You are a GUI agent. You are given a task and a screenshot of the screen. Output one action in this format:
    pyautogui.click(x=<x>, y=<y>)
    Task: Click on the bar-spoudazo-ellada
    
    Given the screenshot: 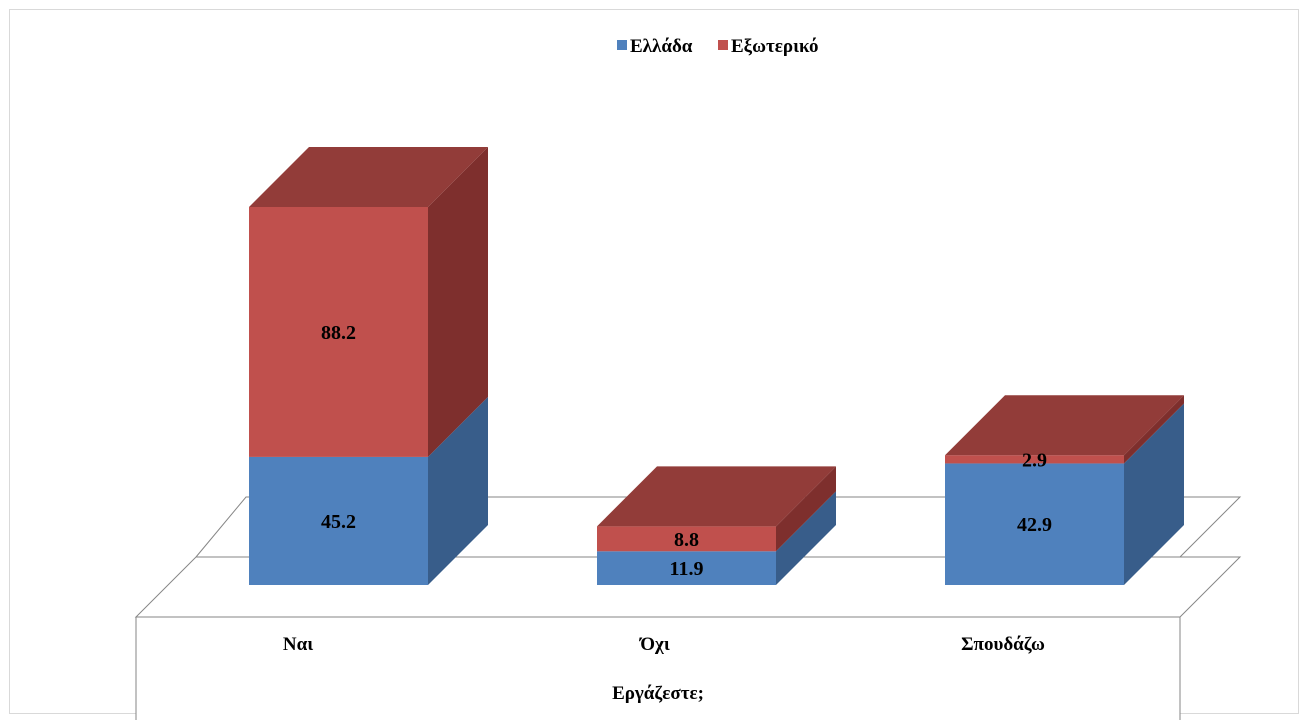 What is the action you would take?
    pyautogui.click(x=1034, y=524)
    